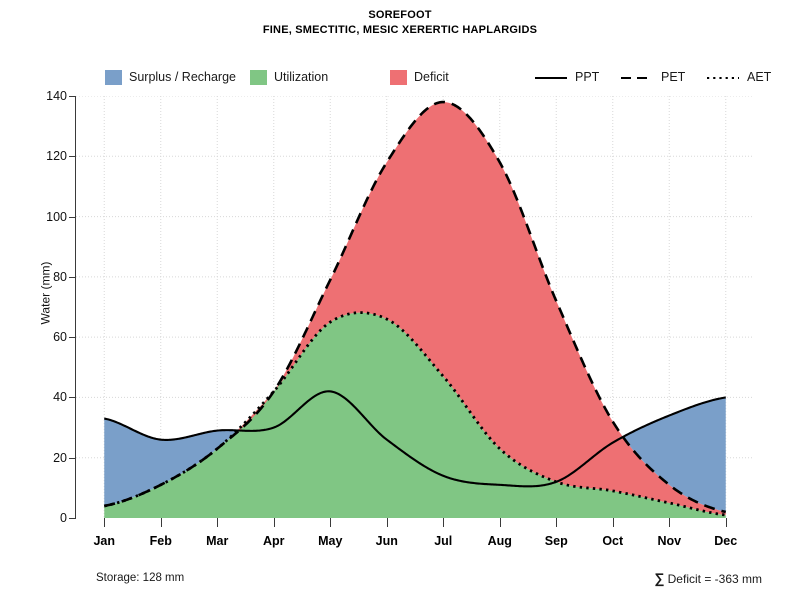 Image resolution: width=800 pixels, height=600 pixels. I want to click on deficit-swatch-icon, so click(398, 77).